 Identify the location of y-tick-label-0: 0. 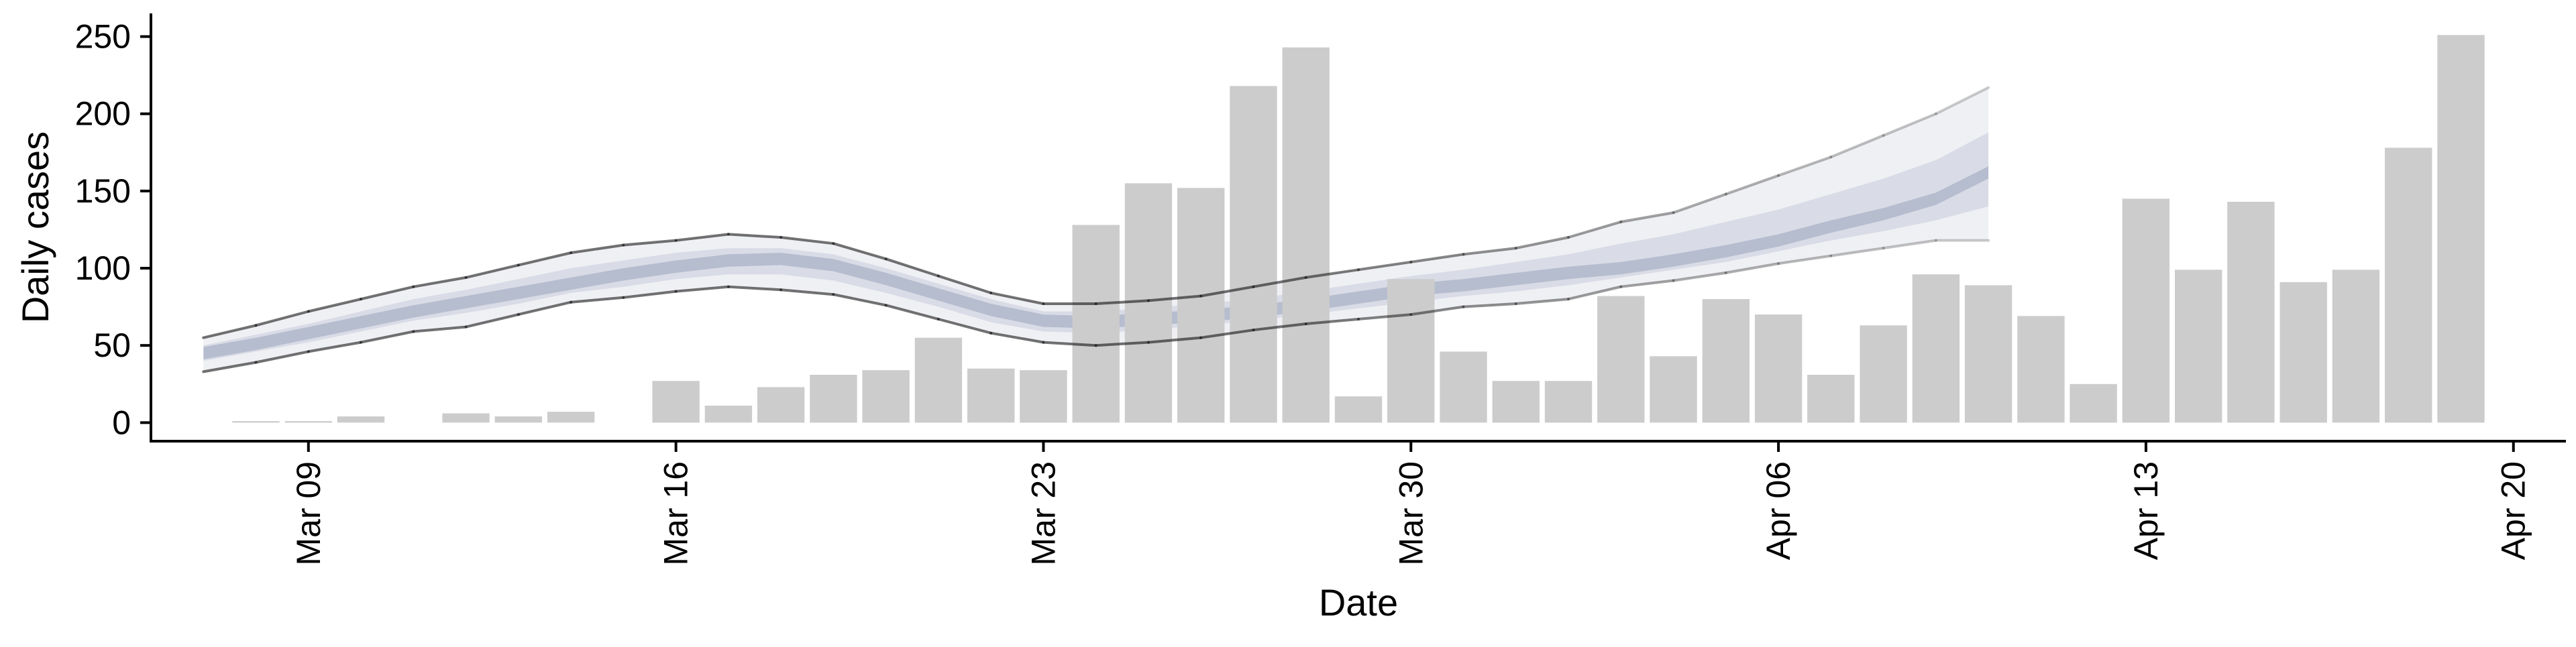
(121, 422).